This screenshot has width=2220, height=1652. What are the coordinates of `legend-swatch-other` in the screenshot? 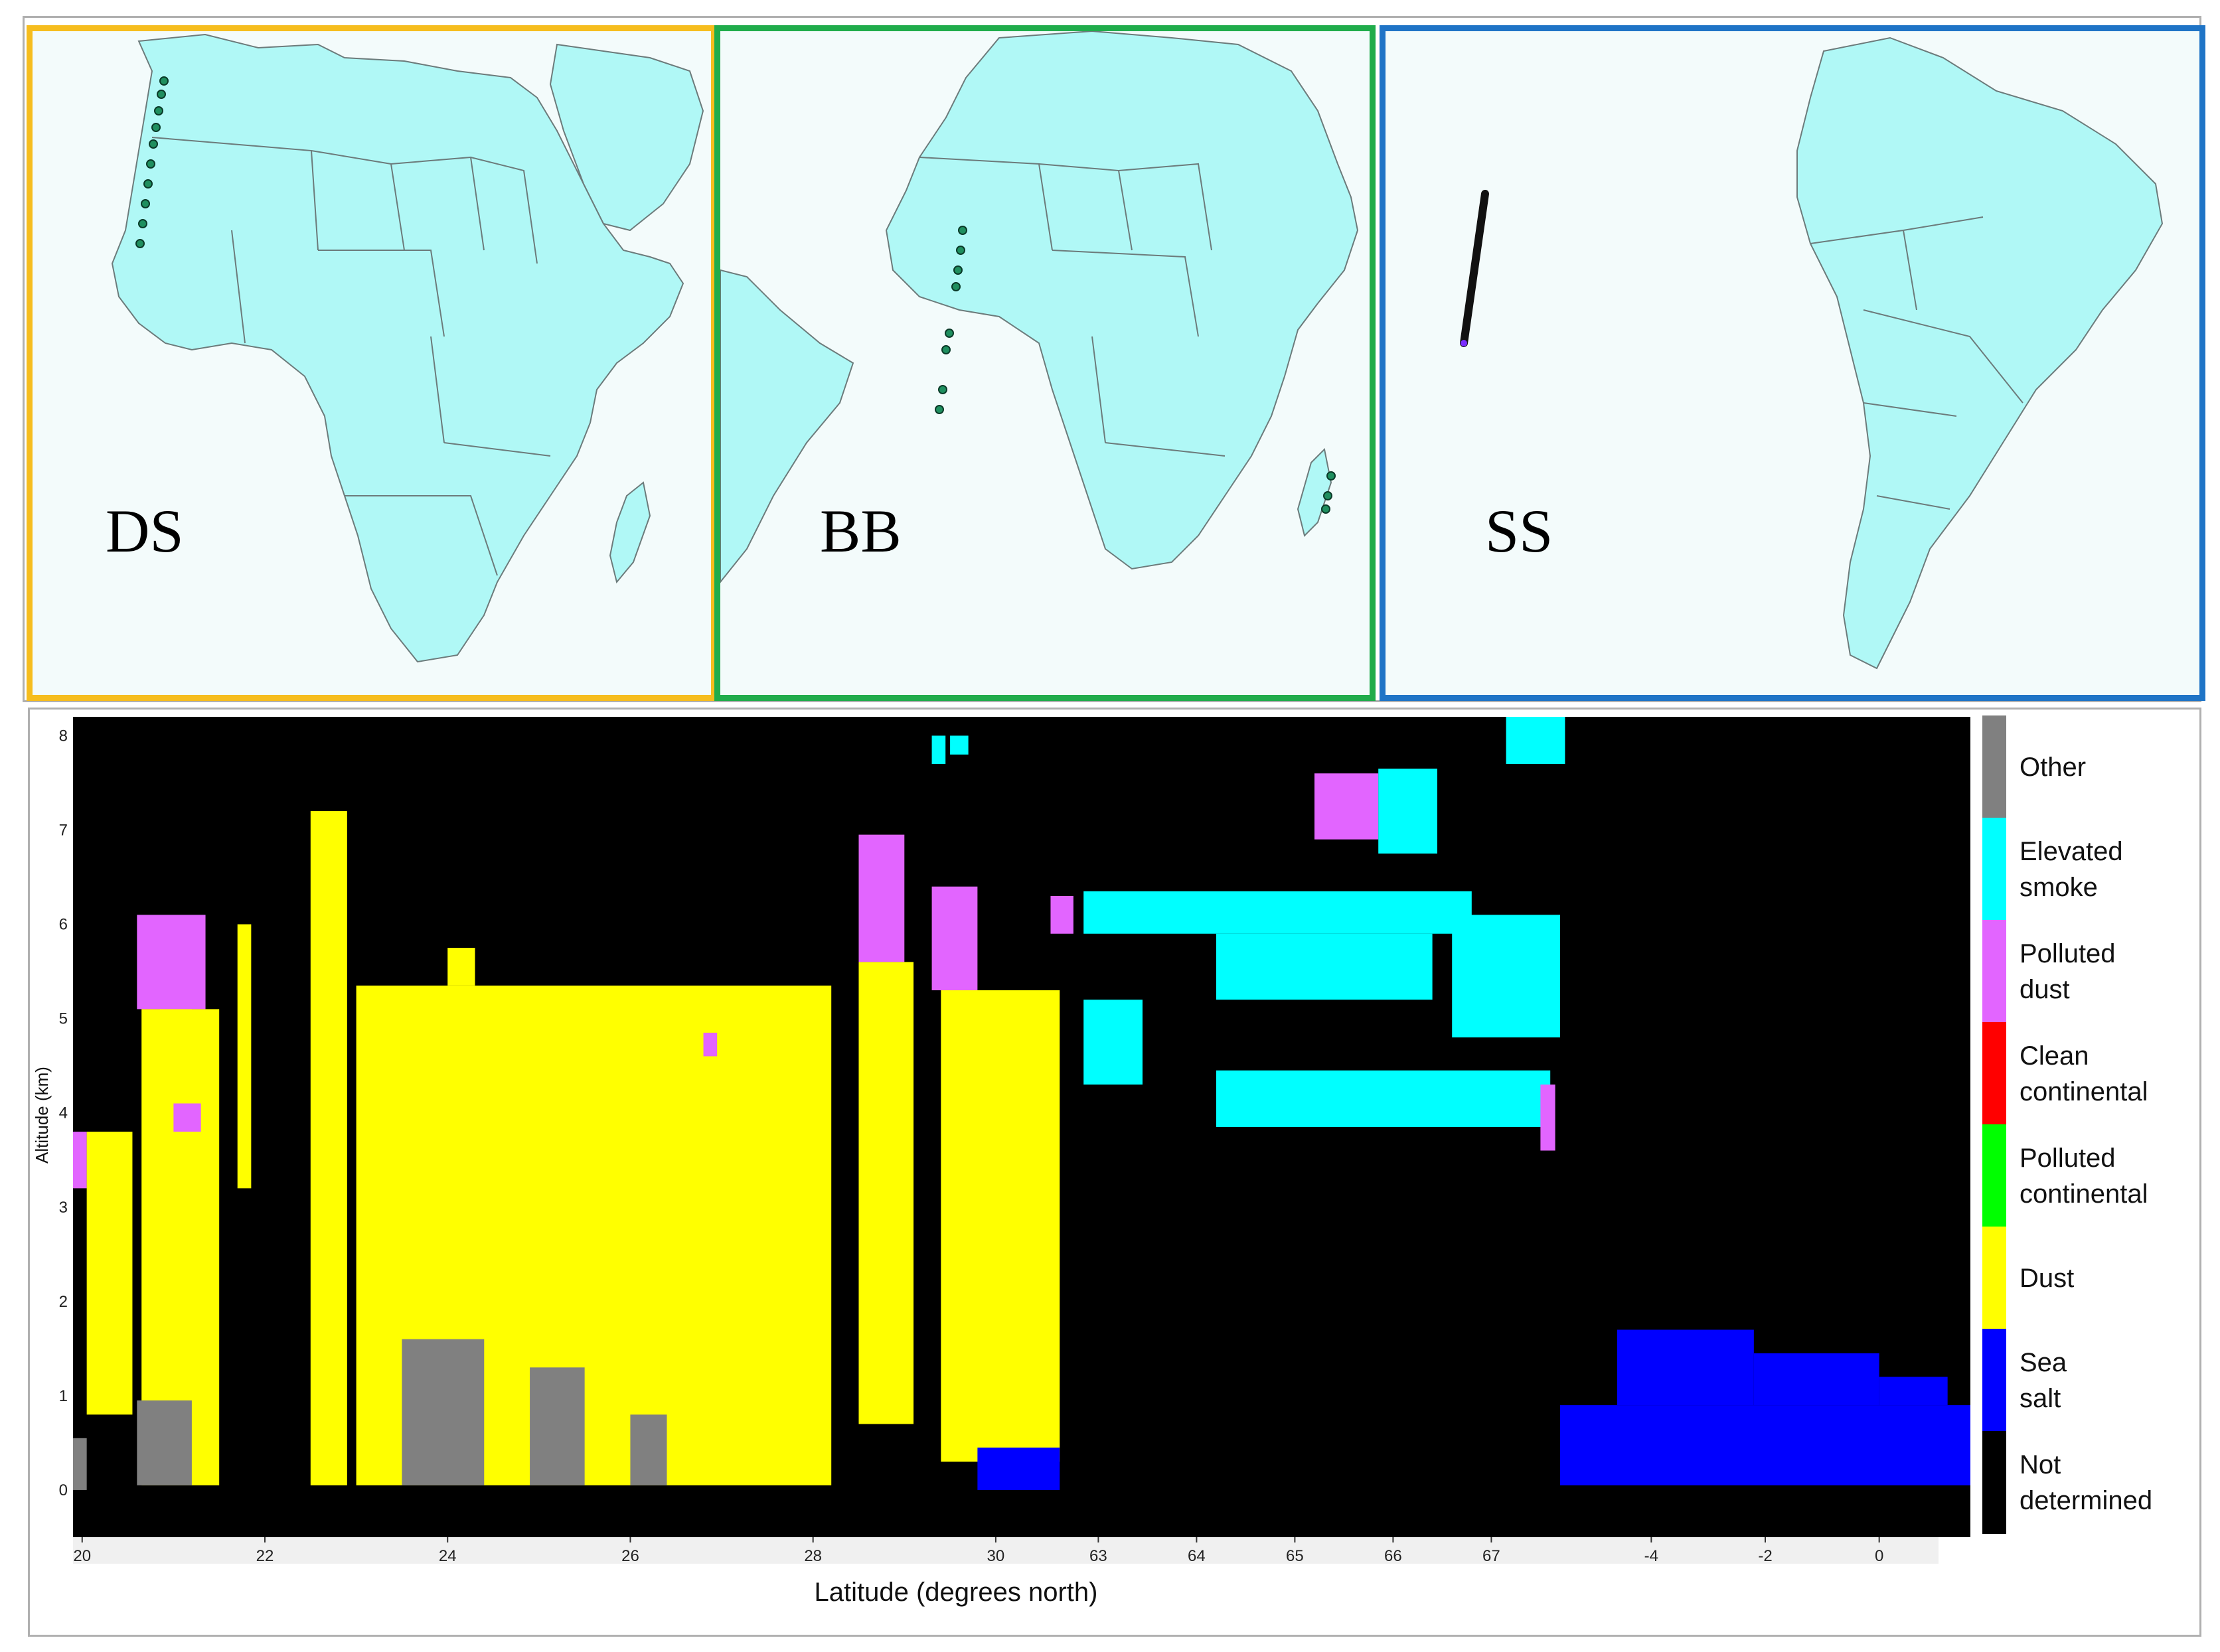 It's located at (1994, 766).